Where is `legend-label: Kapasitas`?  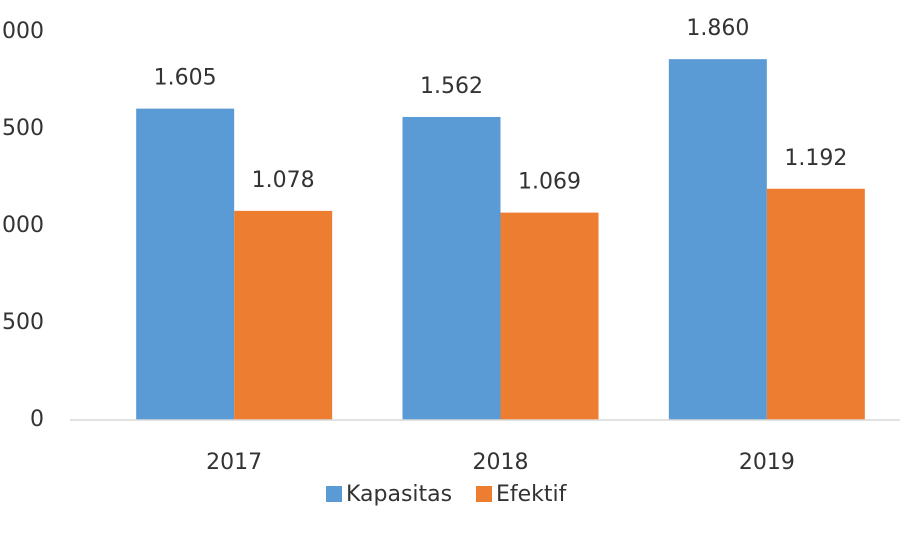
legend-label: Kapasitas is located at coordinates (399, 494).